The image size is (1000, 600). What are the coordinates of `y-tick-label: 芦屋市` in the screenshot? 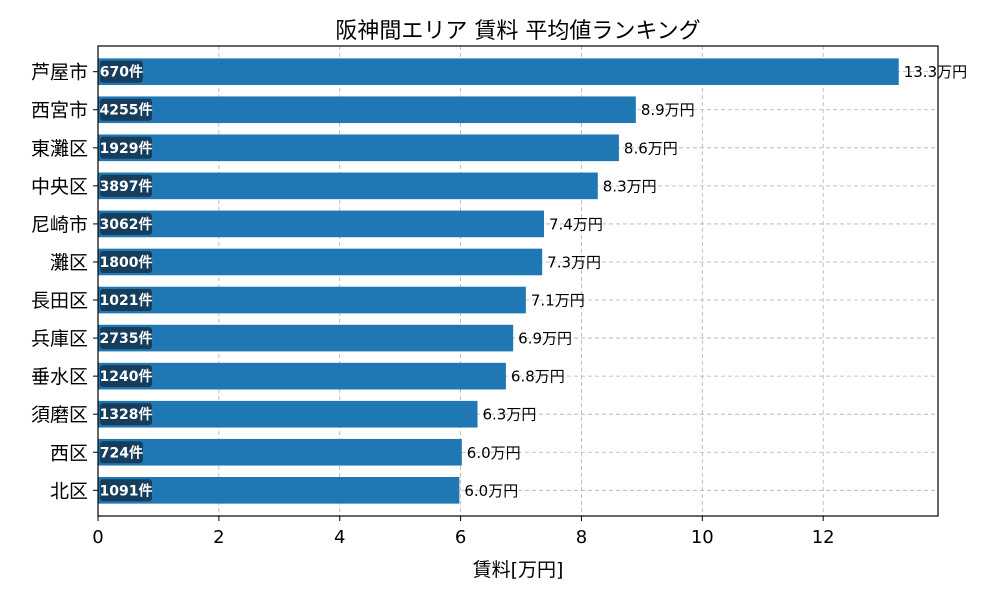 It's located at (59, 73).